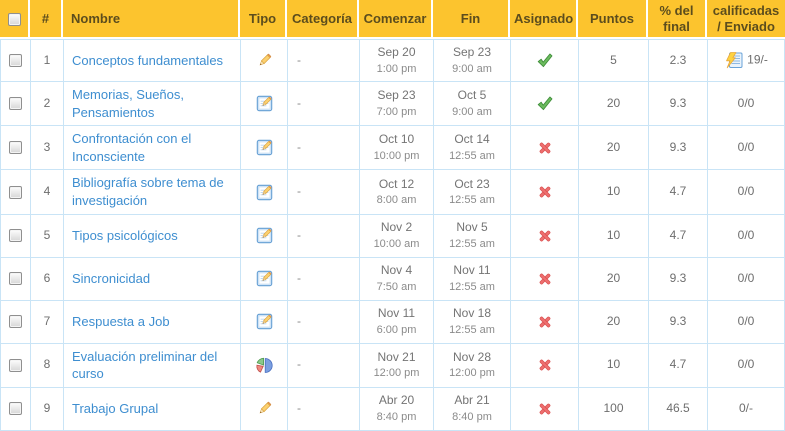 The width and height of the screenshot is (785, 431). I want to click on start-time: 12:00 pm, so click(396, 373).